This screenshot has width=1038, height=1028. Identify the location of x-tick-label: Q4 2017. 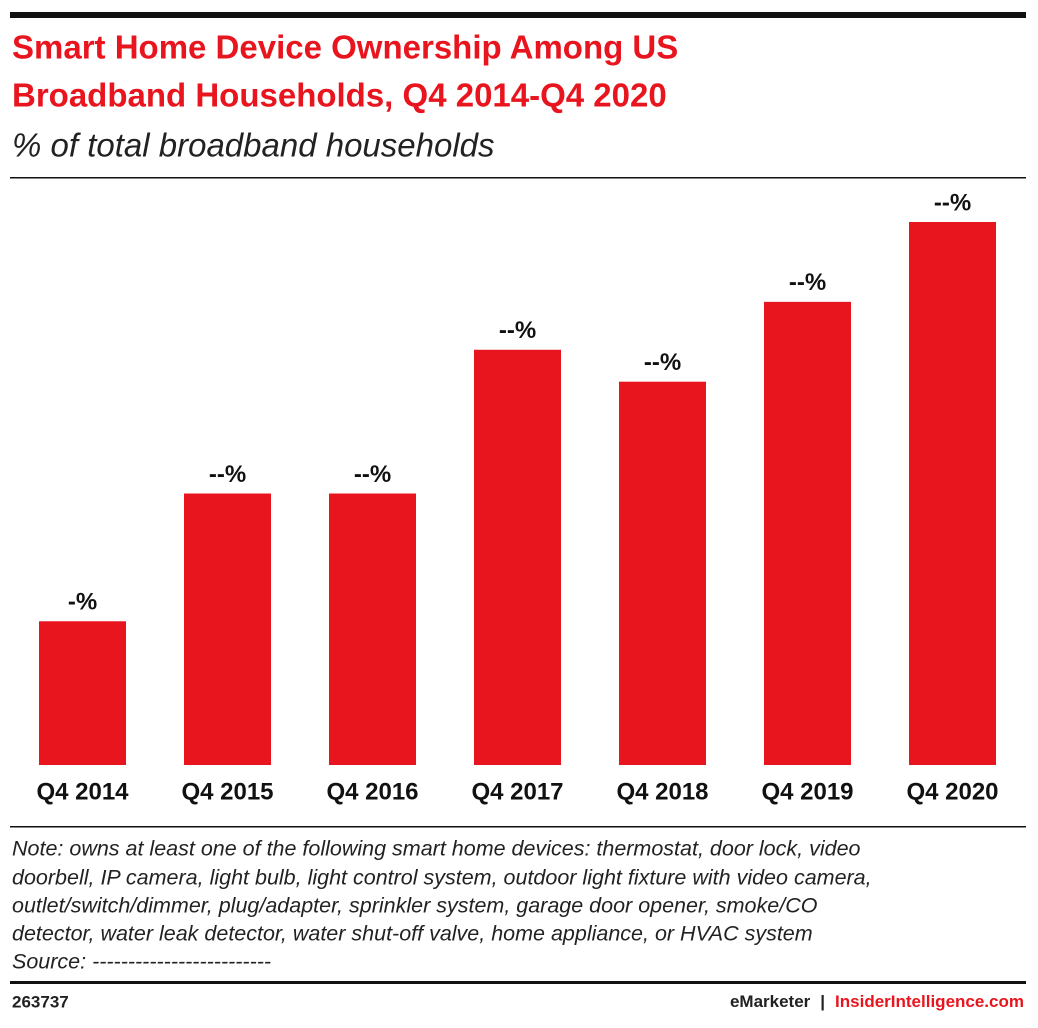
(517, 791).